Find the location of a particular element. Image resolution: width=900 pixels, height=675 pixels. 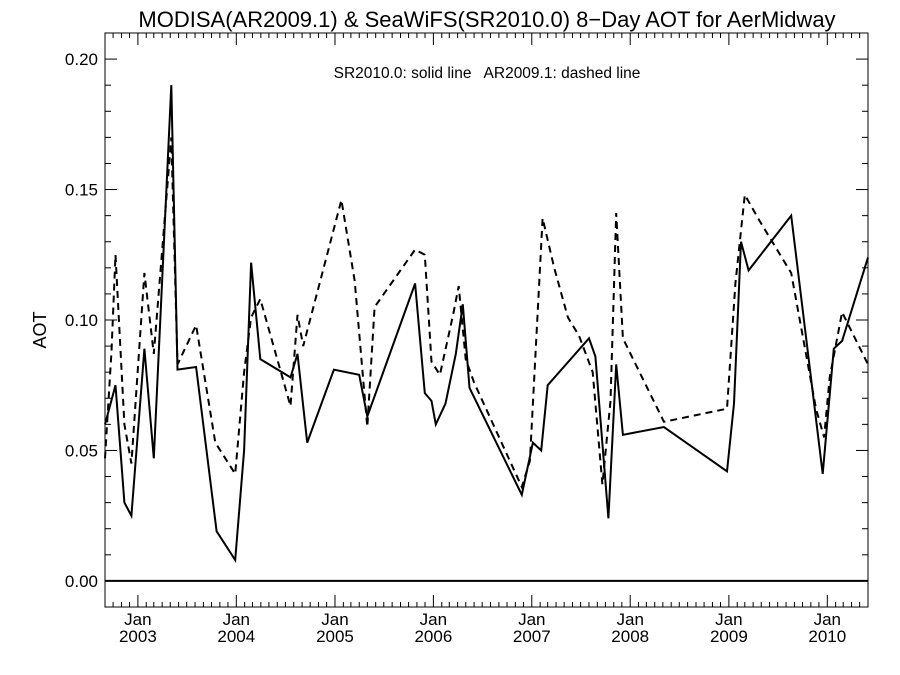

x-tick-year-label: 2005 is located at coordinates (335, 636).